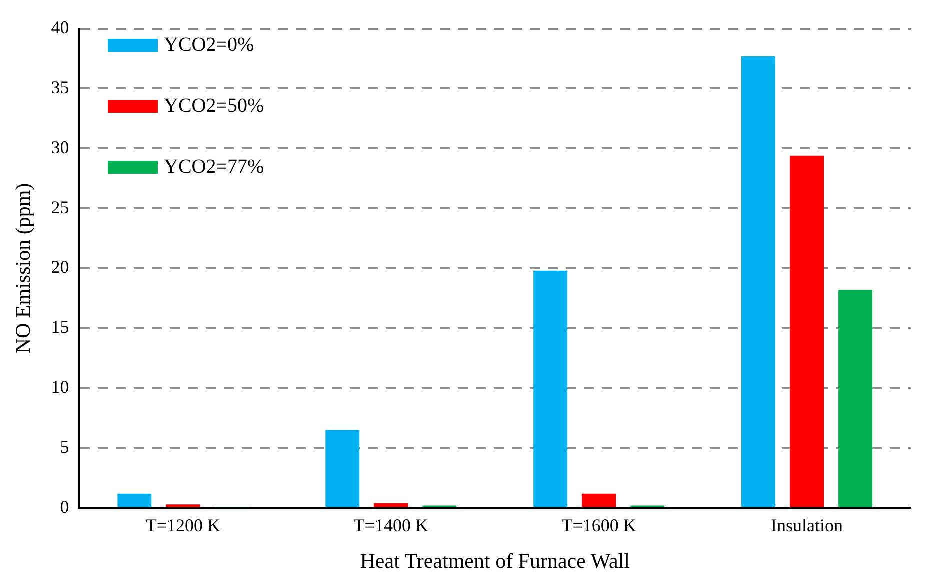 The image size is (925, 587). I want to click on y-tick-label: 0, so click(65, 506).